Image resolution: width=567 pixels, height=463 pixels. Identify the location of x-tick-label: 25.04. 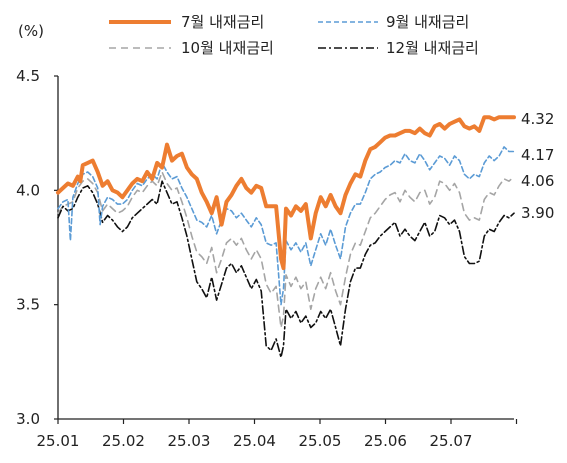
(254, 441).